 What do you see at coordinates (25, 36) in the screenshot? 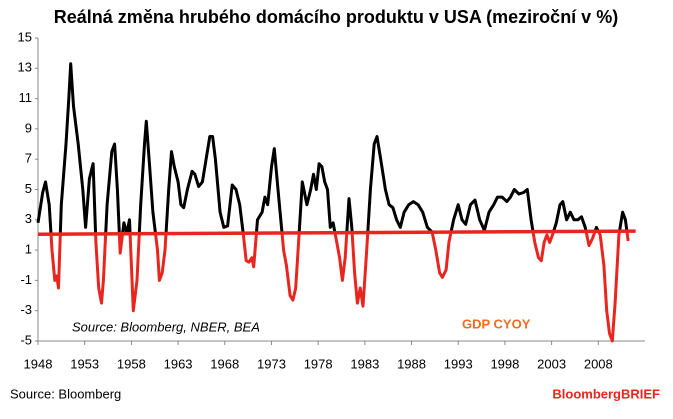
I see `y-tick-label: 15` at bounding box center [25, 36].